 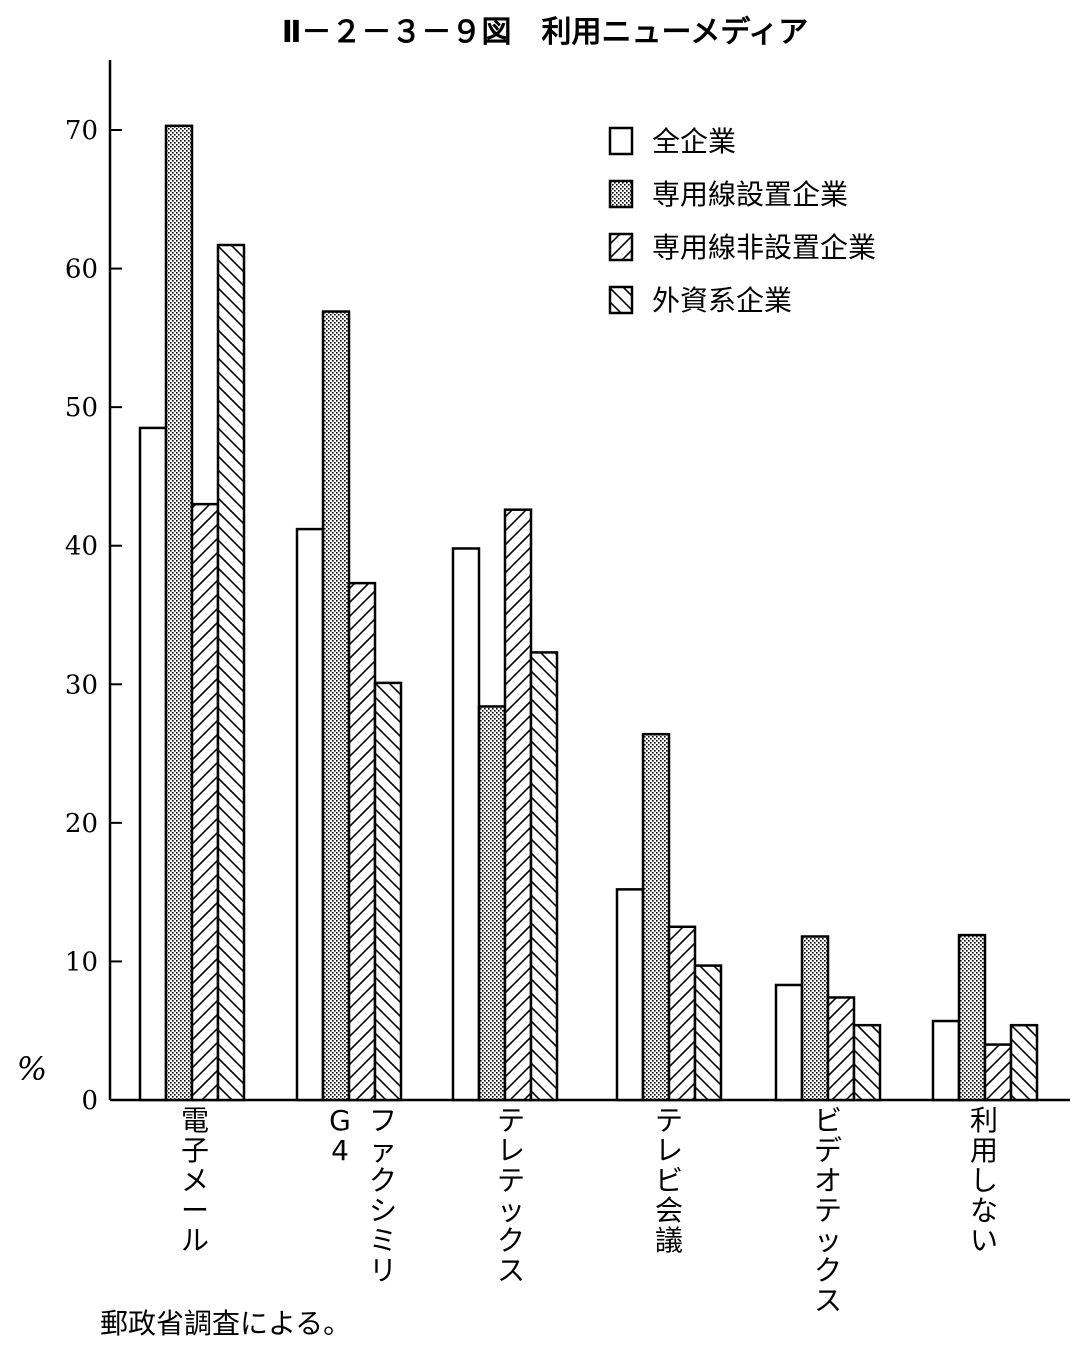 I want to click on y-tick-label: 10, so click(x=81, y=962).